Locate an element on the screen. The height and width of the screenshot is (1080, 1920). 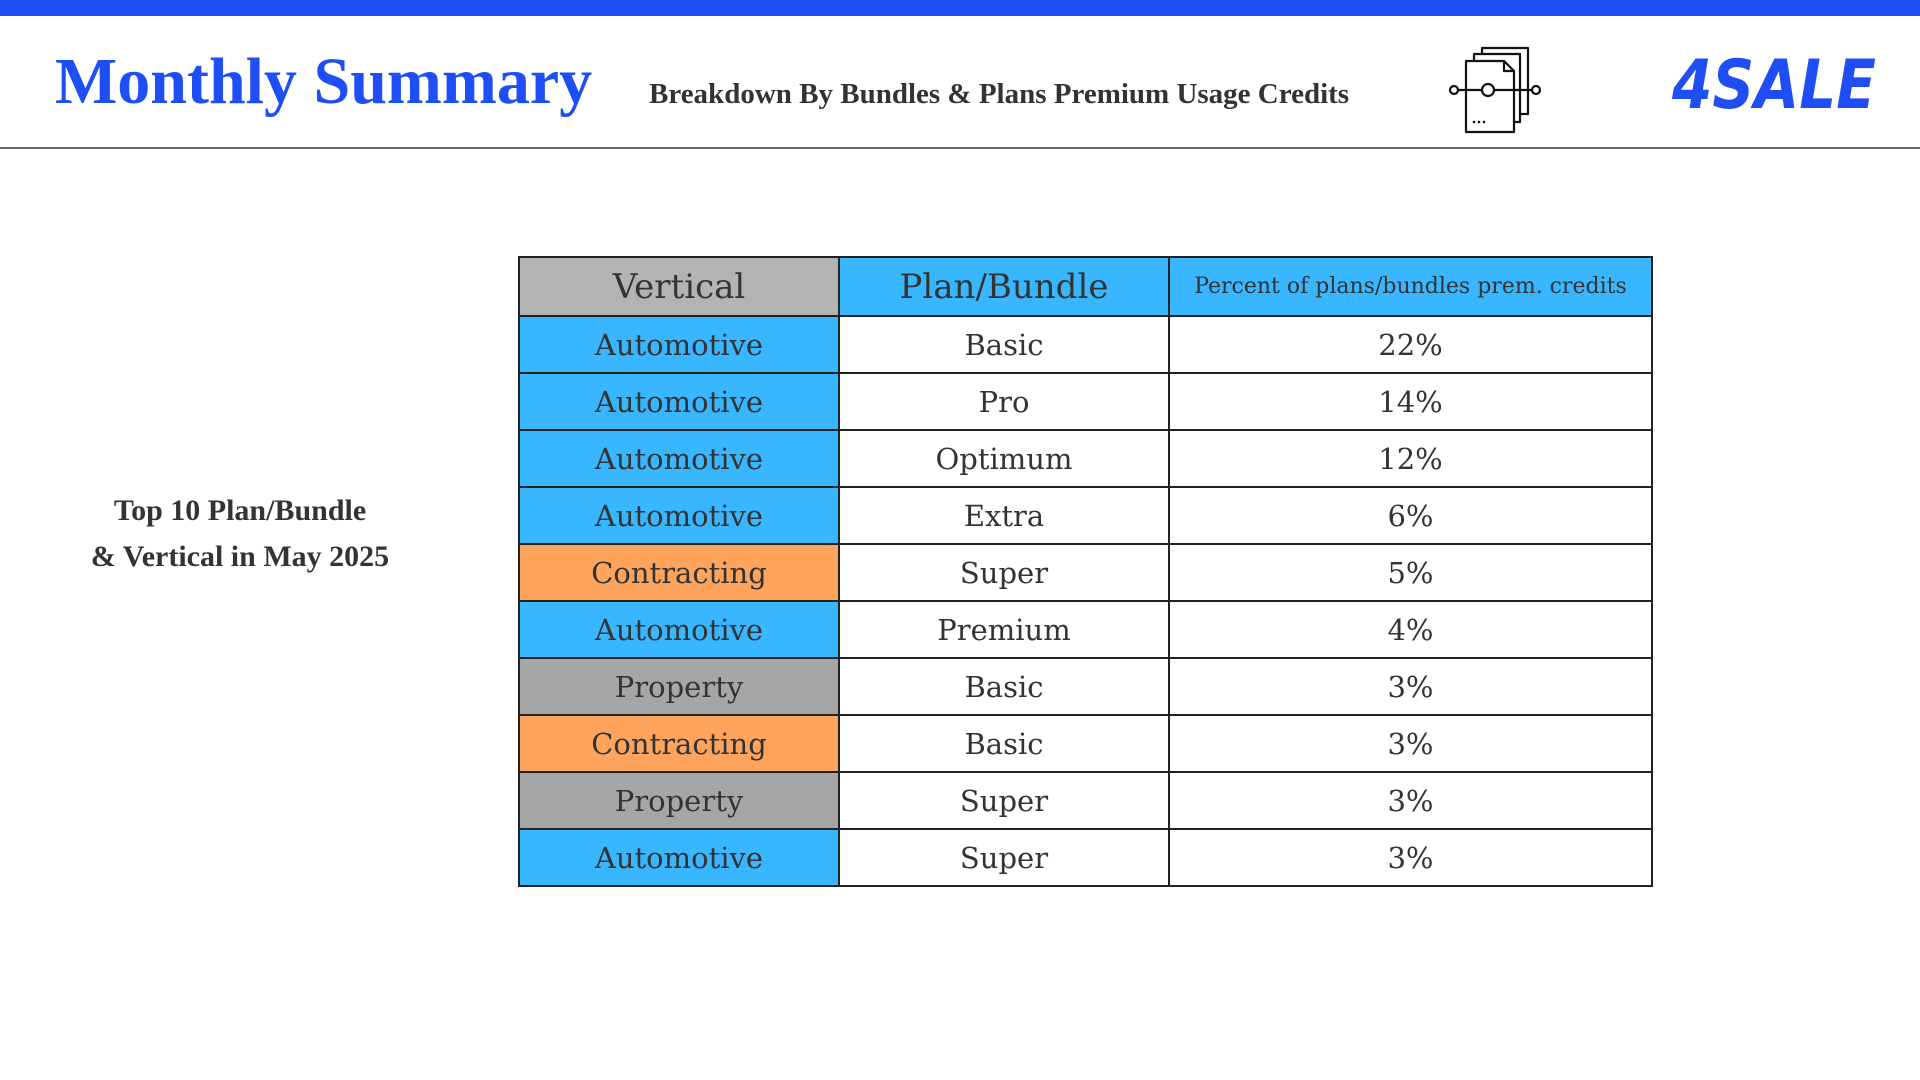
table-row: Automotive Basic 22% is located at coordinates (1085, 344).